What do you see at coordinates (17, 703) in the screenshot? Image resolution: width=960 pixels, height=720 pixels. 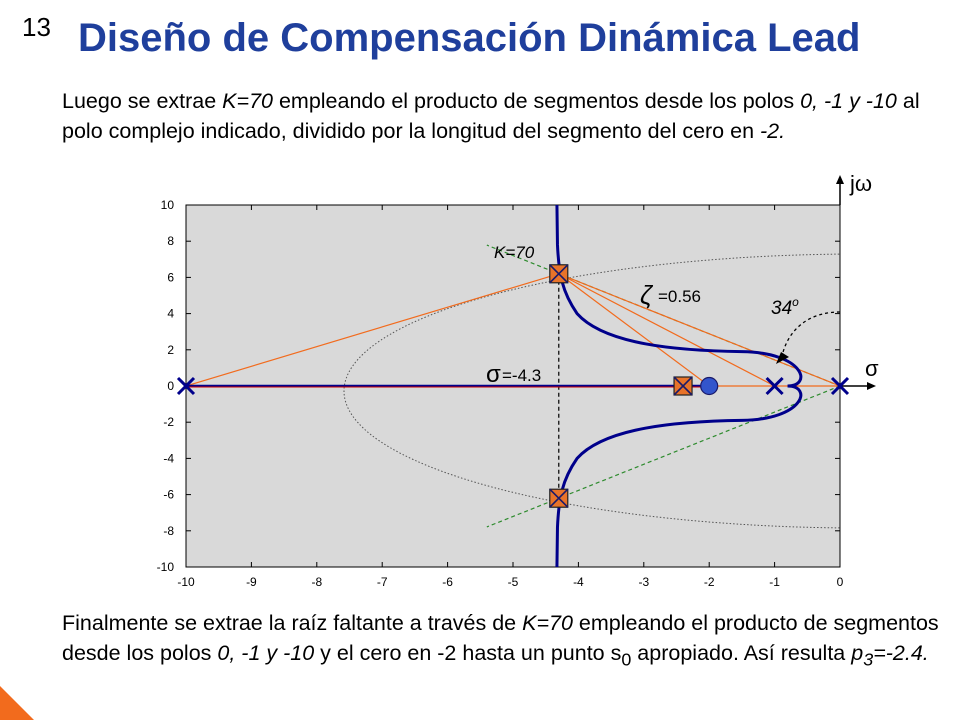 I see `corner-decoration` at bounding box center [17, 703].